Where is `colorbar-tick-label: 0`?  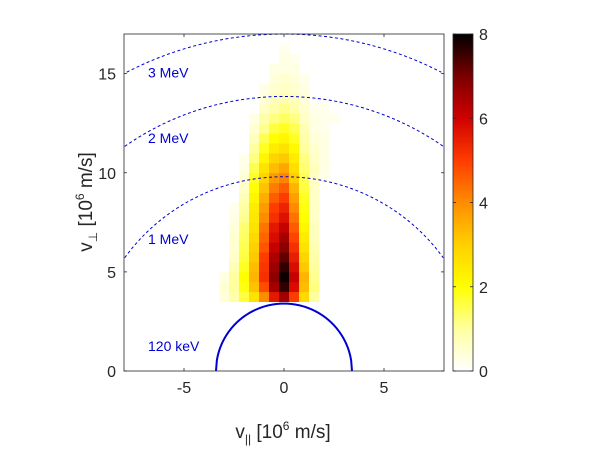 colorbar-tick-label: 0 is located at coordinates (483, 372).